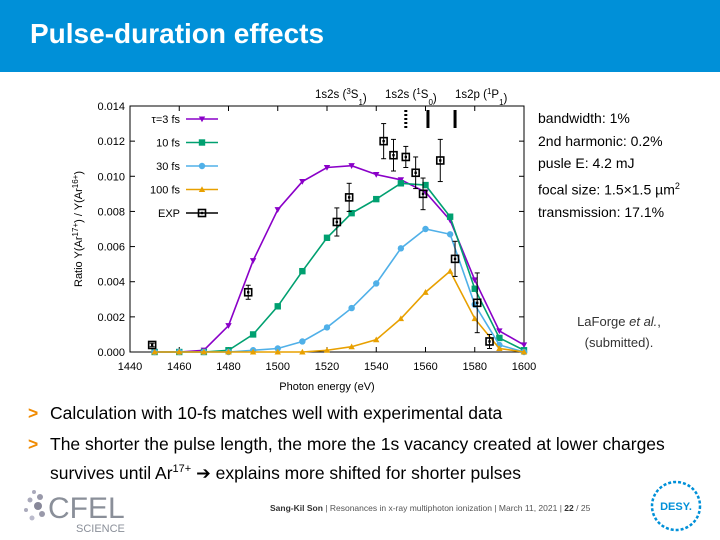 The height and width of the screenshot is (540, 720). Describe the element at coordinates (179, 367) in the screenshot. I see `x-tick-label: 1460` at that location.